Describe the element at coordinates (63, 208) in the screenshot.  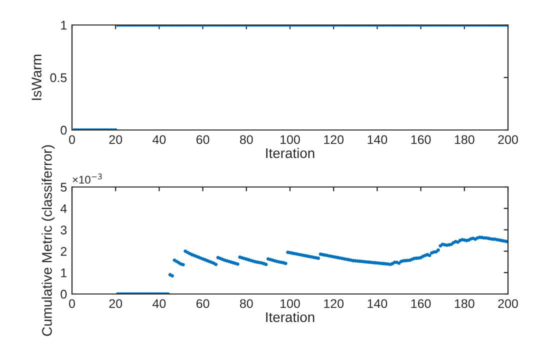
I see `y-tick-label: 4` at that location.